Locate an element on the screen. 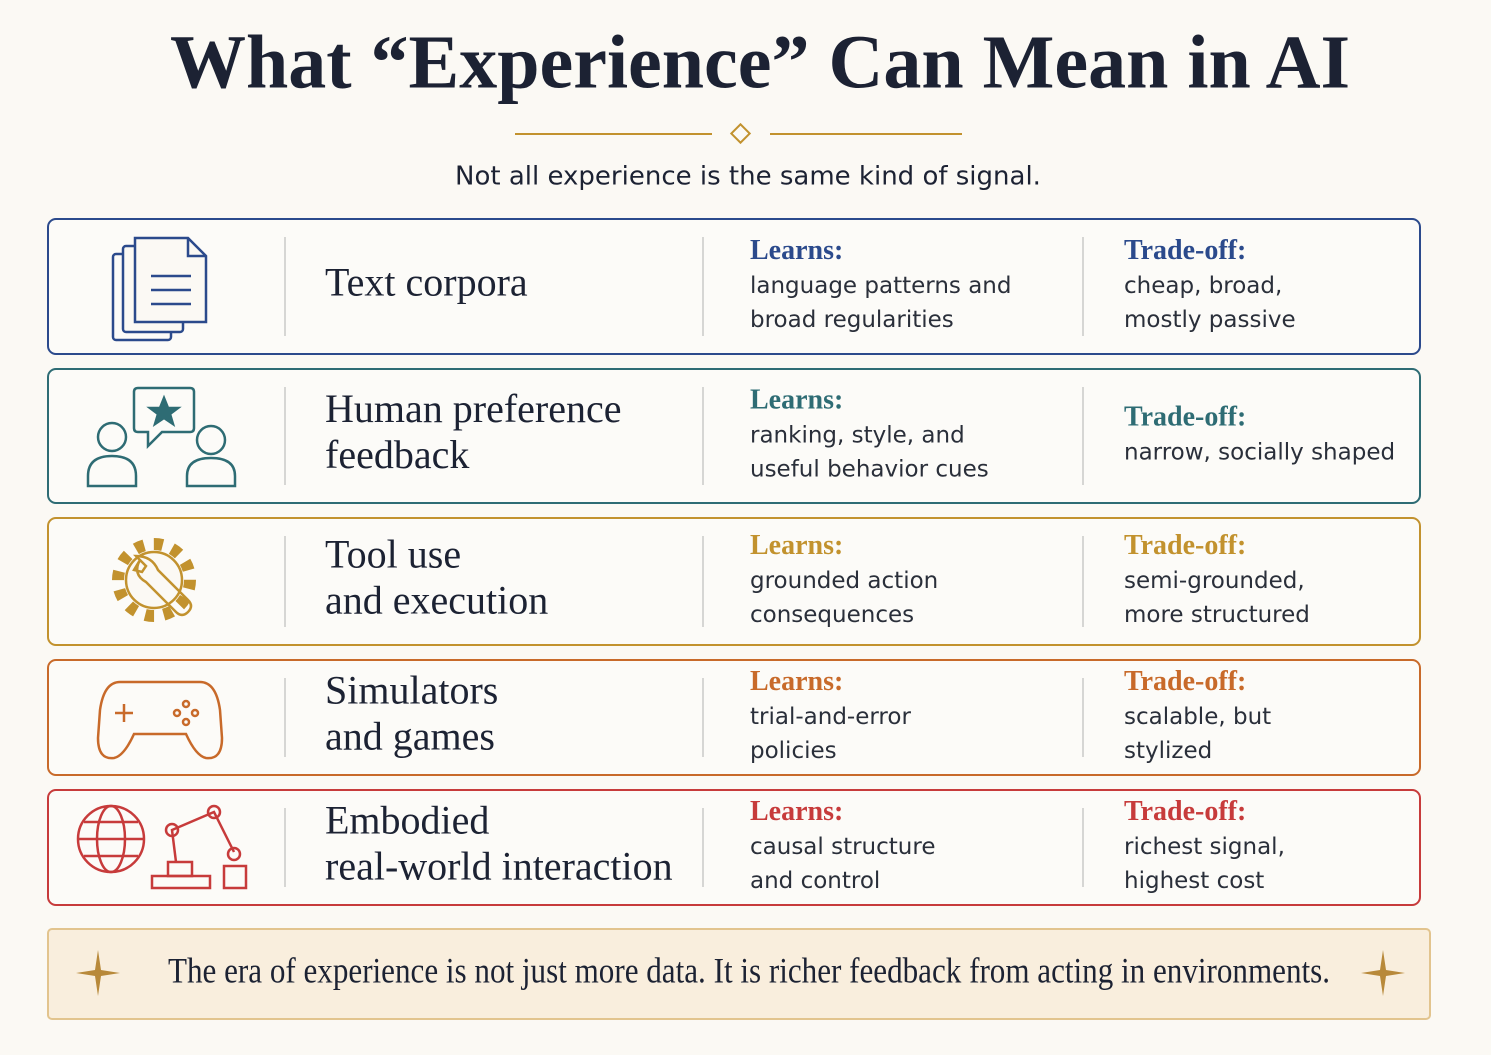 The image size is (1491, 1055). tradeoff-text: semi-grounded, is located at coordinates (1214, 581).